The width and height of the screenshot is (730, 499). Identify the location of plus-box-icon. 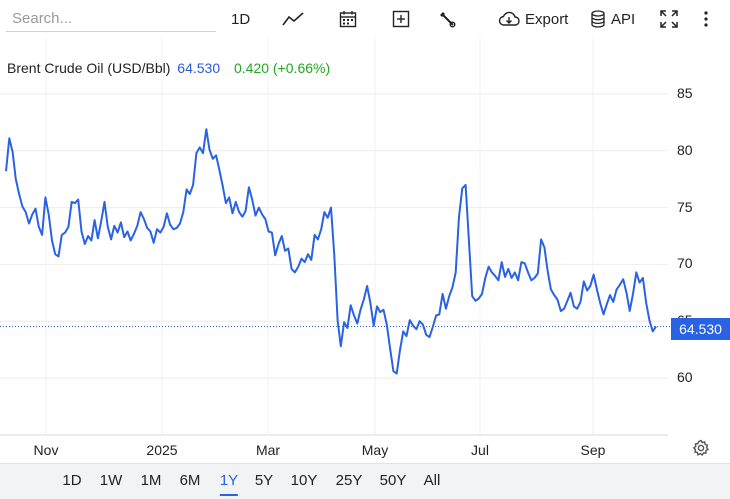
(401, 19).